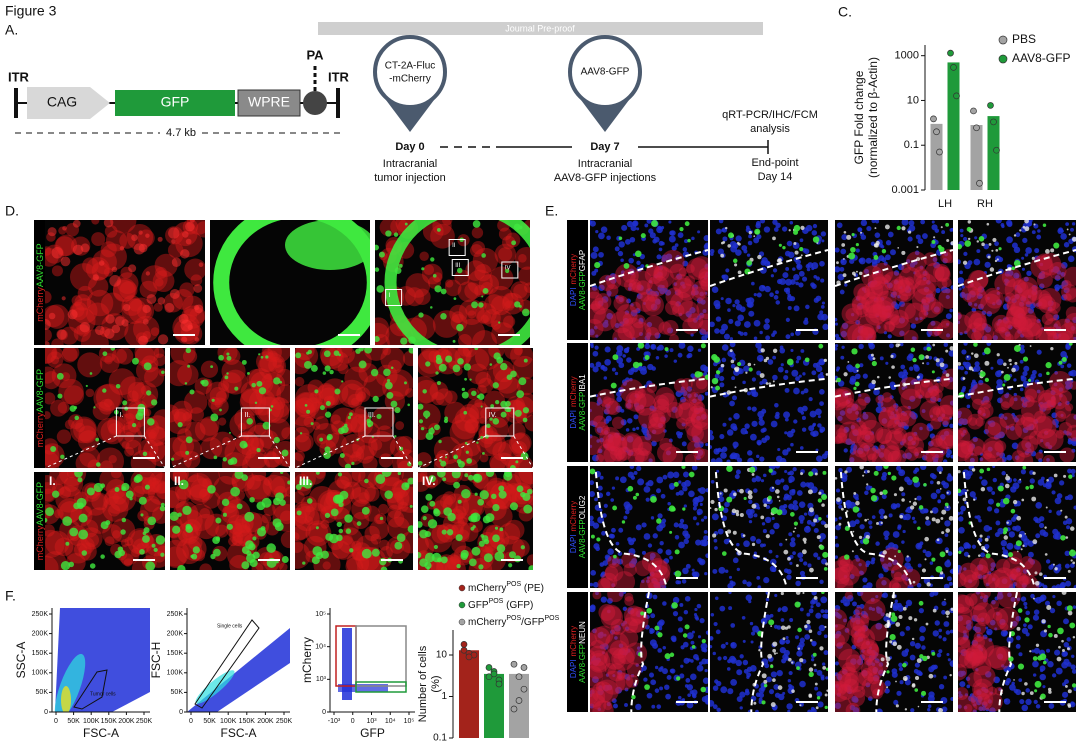 This screenshot has width=1080, height=744. I want to click on label-strip, so click(39, 521).